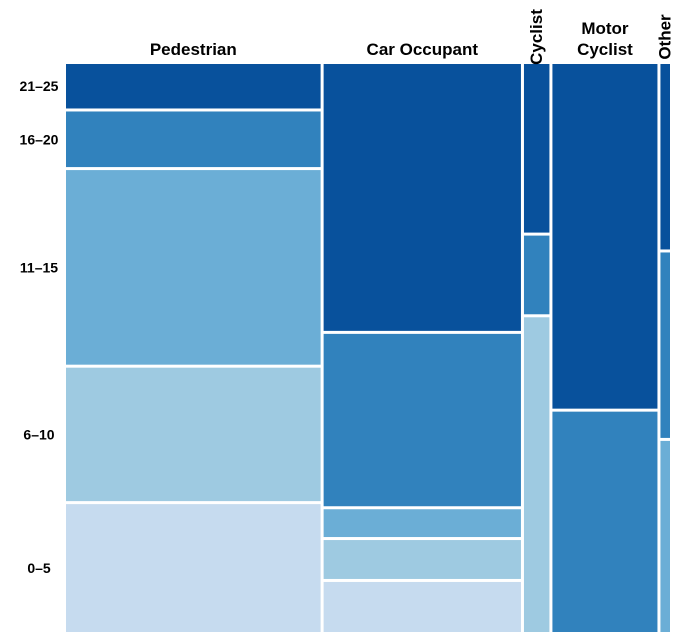 The image size is (693, 642). I want to click on row-labels: 21–25 16–20 11–15 6–10 0–5, so click(39, 327).